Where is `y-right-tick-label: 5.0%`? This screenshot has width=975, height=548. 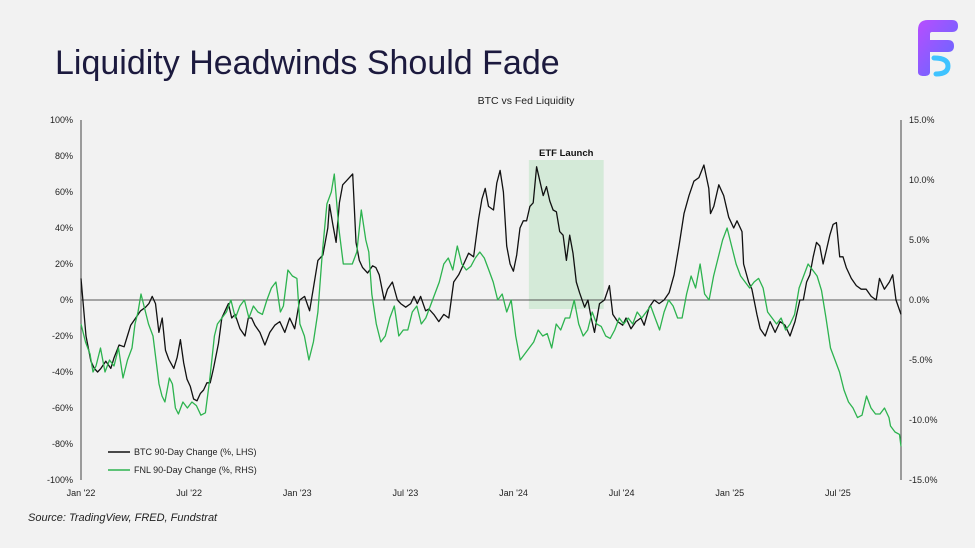 y-right-tick-label: 5.0% is located at coordinates (919, 240).